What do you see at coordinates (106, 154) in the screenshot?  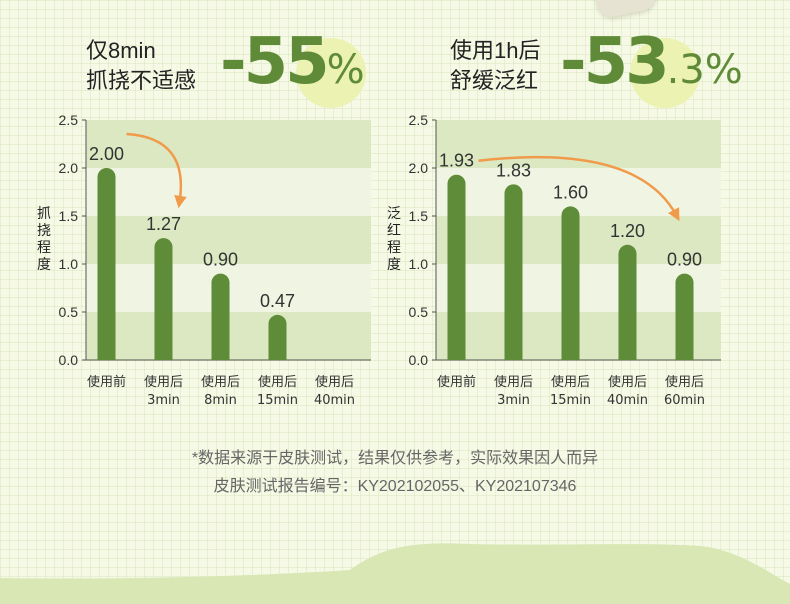 I see `data-label: 2.00` at bounding box center [106, 154].